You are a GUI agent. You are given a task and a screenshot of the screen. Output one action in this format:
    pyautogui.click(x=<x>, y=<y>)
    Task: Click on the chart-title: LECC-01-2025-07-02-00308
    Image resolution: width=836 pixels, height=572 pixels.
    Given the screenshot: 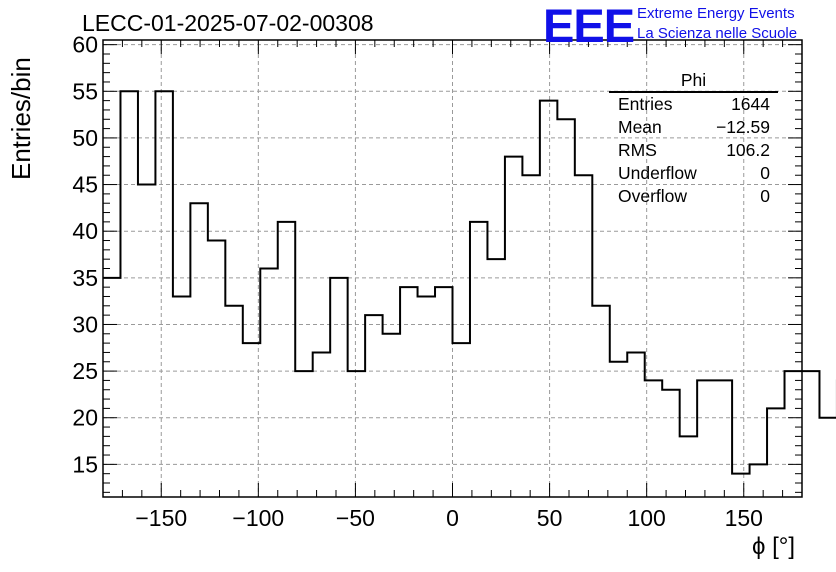 What is the action you would take?
    pyautogui.click(x=228, y=23)
    